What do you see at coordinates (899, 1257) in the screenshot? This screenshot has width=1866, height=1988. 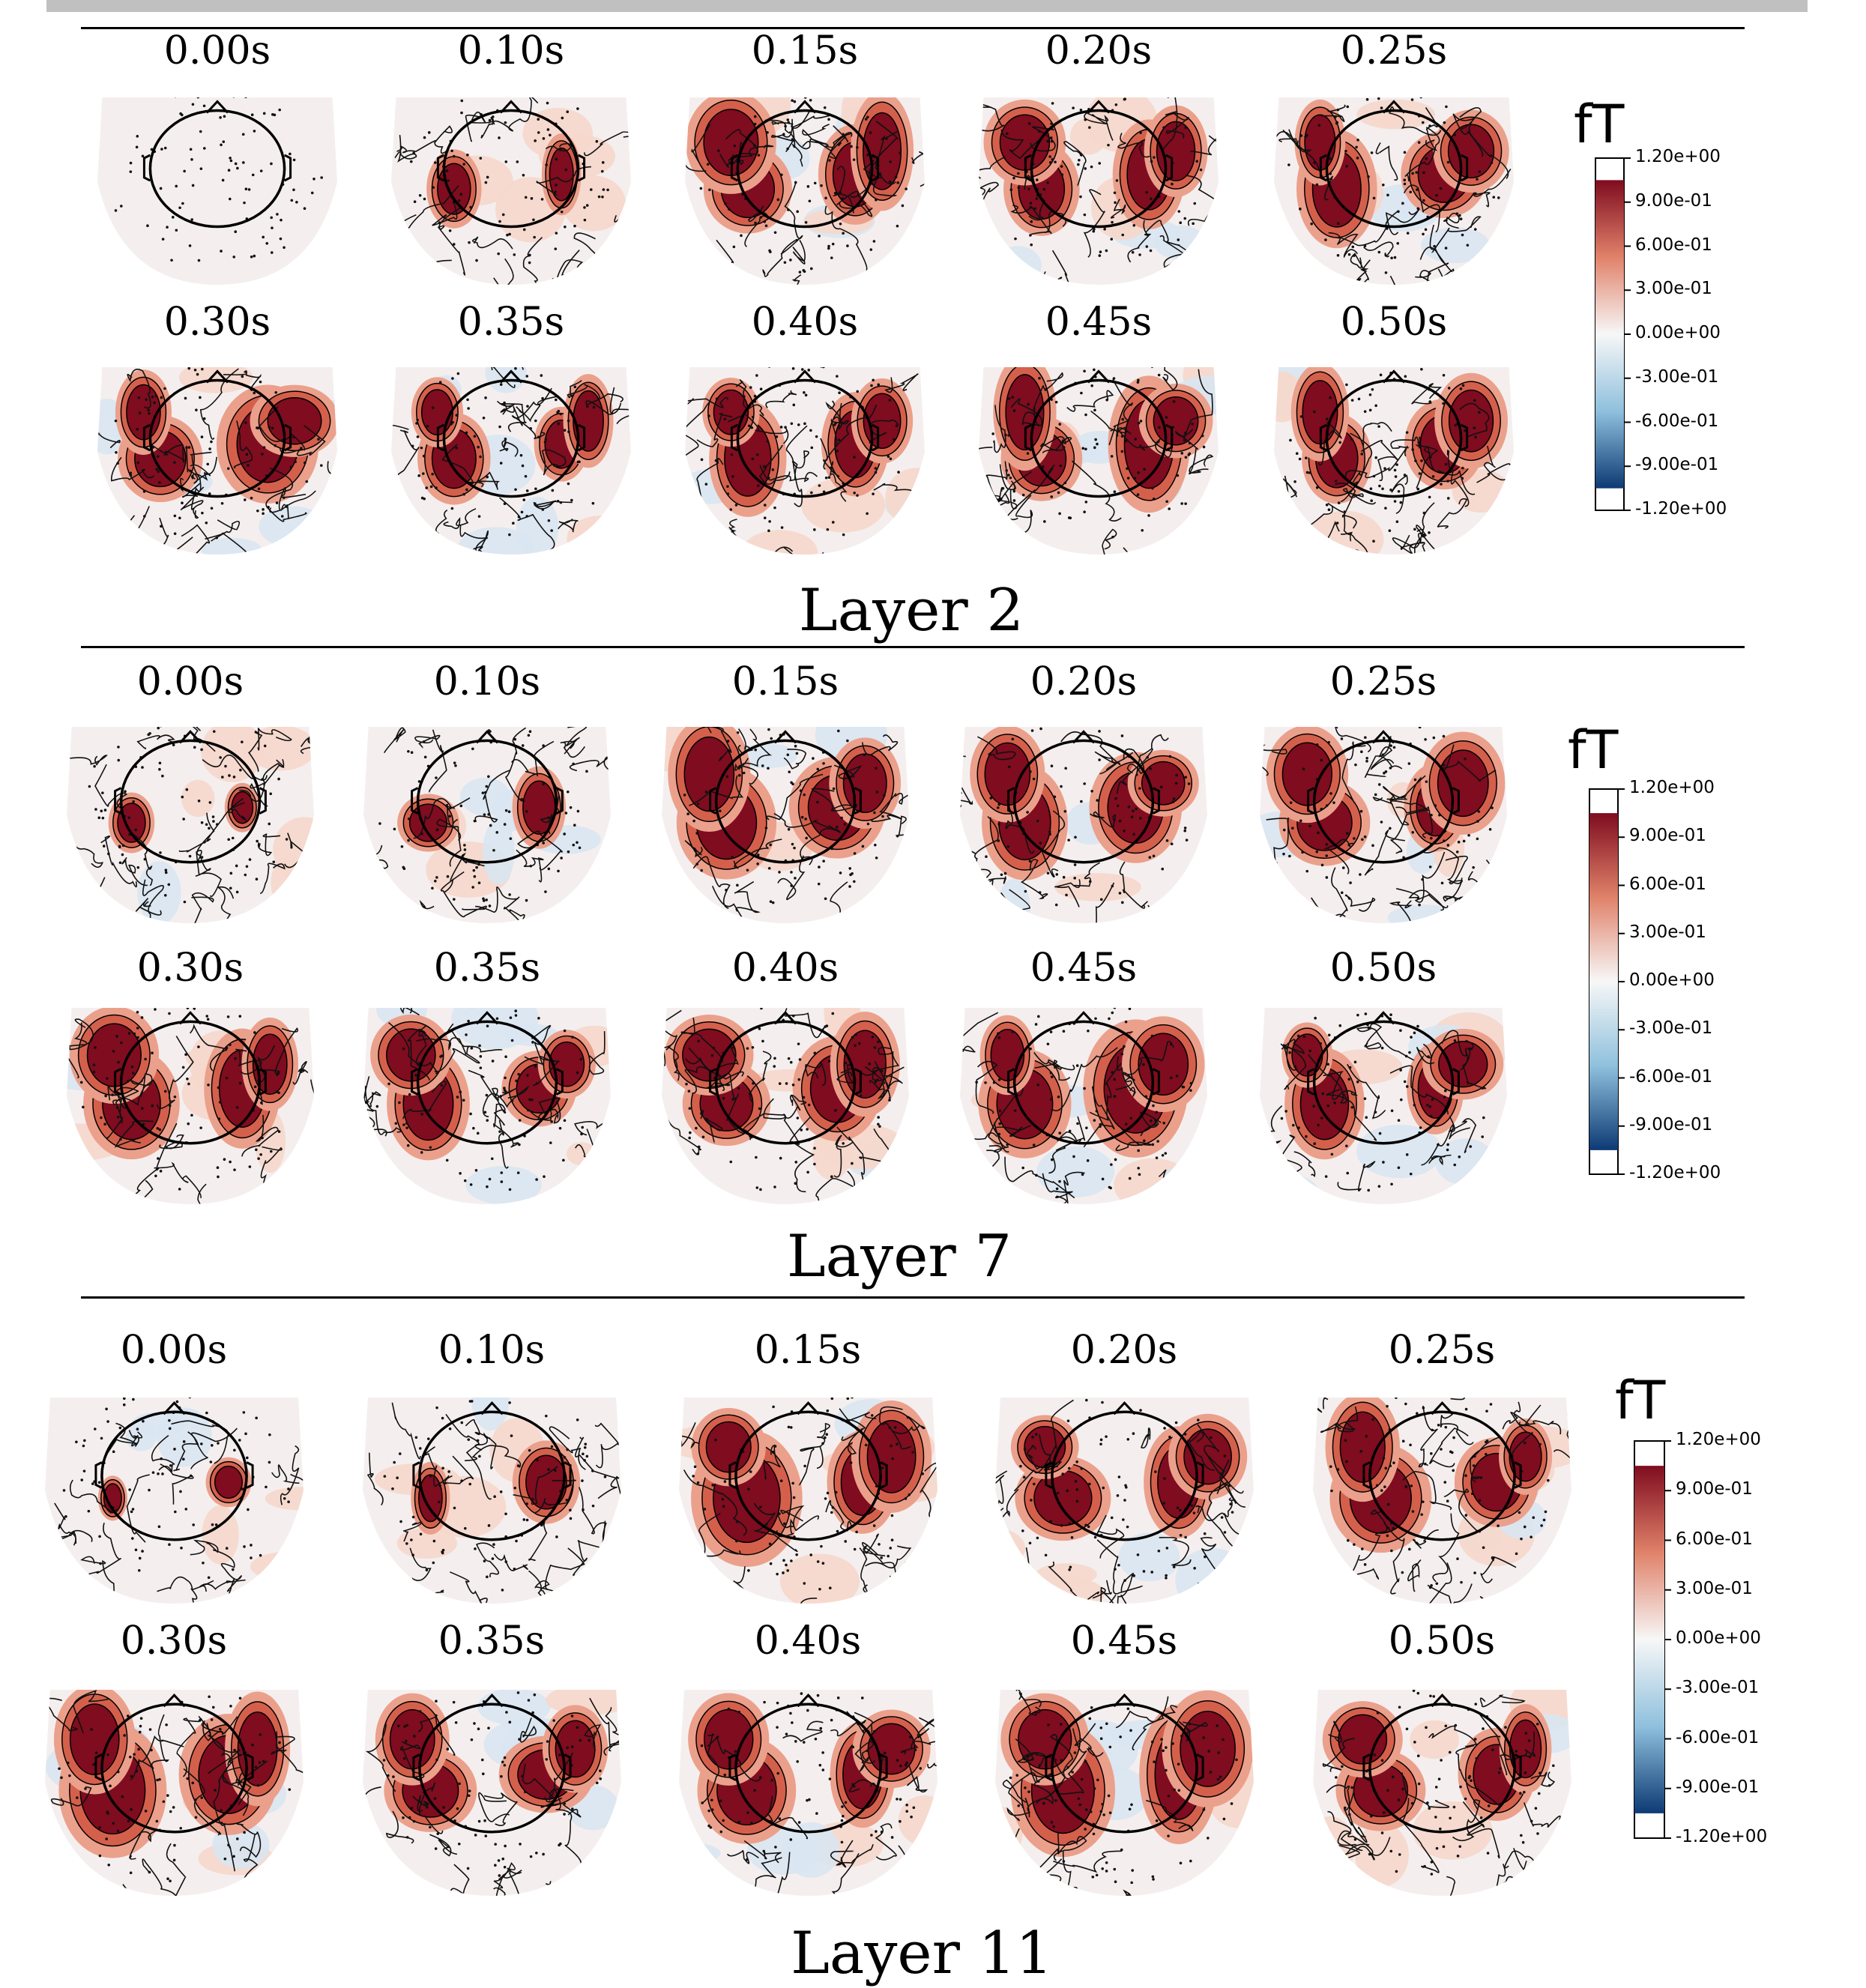 I see `layer-caption: Layer 7` at bounding box center [899, 1257].